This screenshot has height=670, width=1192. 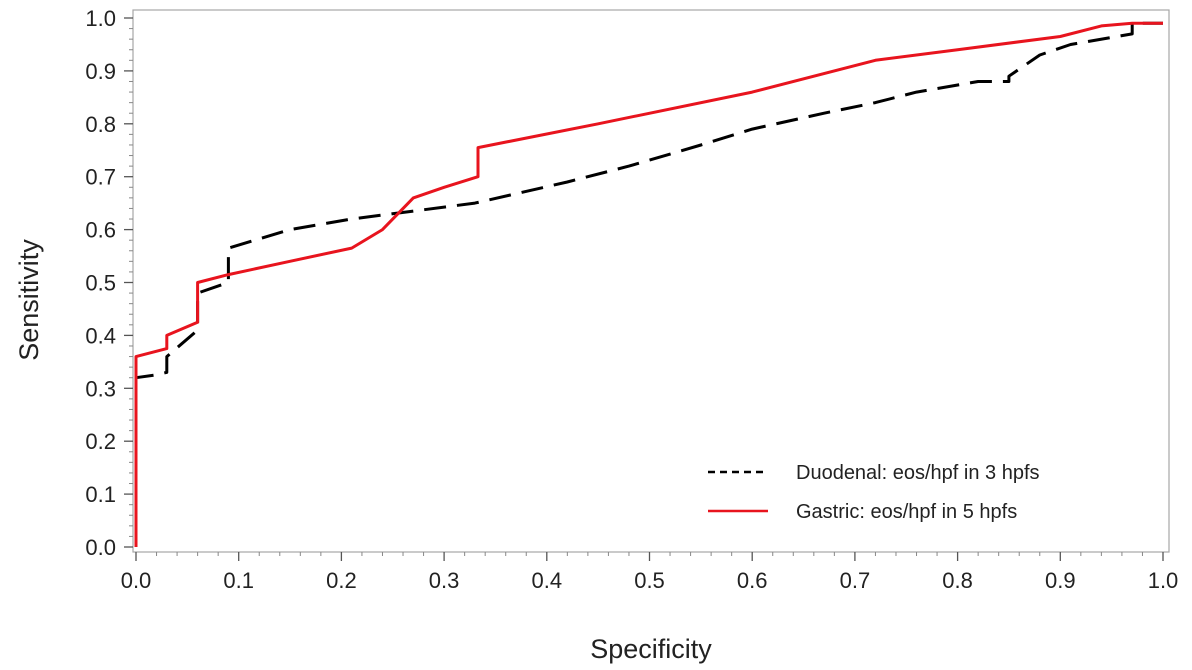 I want to click on legend-label-duodenal: Duodenal: eos/hpf in 3 hpfs, so click(x=918, y=473).